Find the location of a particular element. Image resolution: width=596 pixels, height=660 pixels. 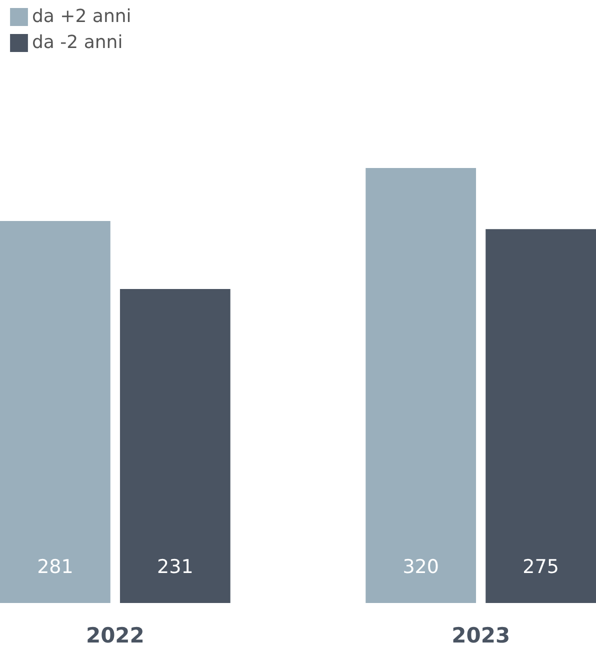

x-tick-label: 2023 is located at coordinates (481, 636).